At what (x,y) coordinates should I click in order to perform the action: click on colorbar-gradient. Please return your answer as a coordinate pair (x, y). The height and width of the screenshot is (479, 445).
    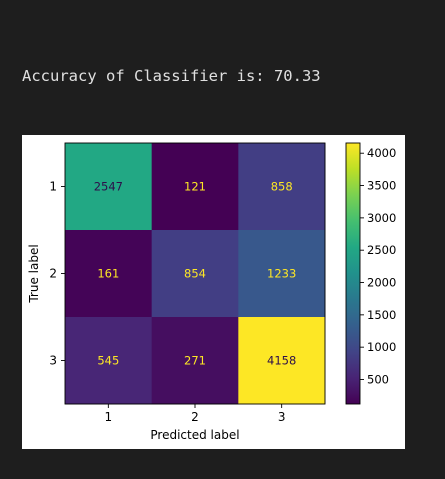
    Looking at the image, I should click on (353, 273).